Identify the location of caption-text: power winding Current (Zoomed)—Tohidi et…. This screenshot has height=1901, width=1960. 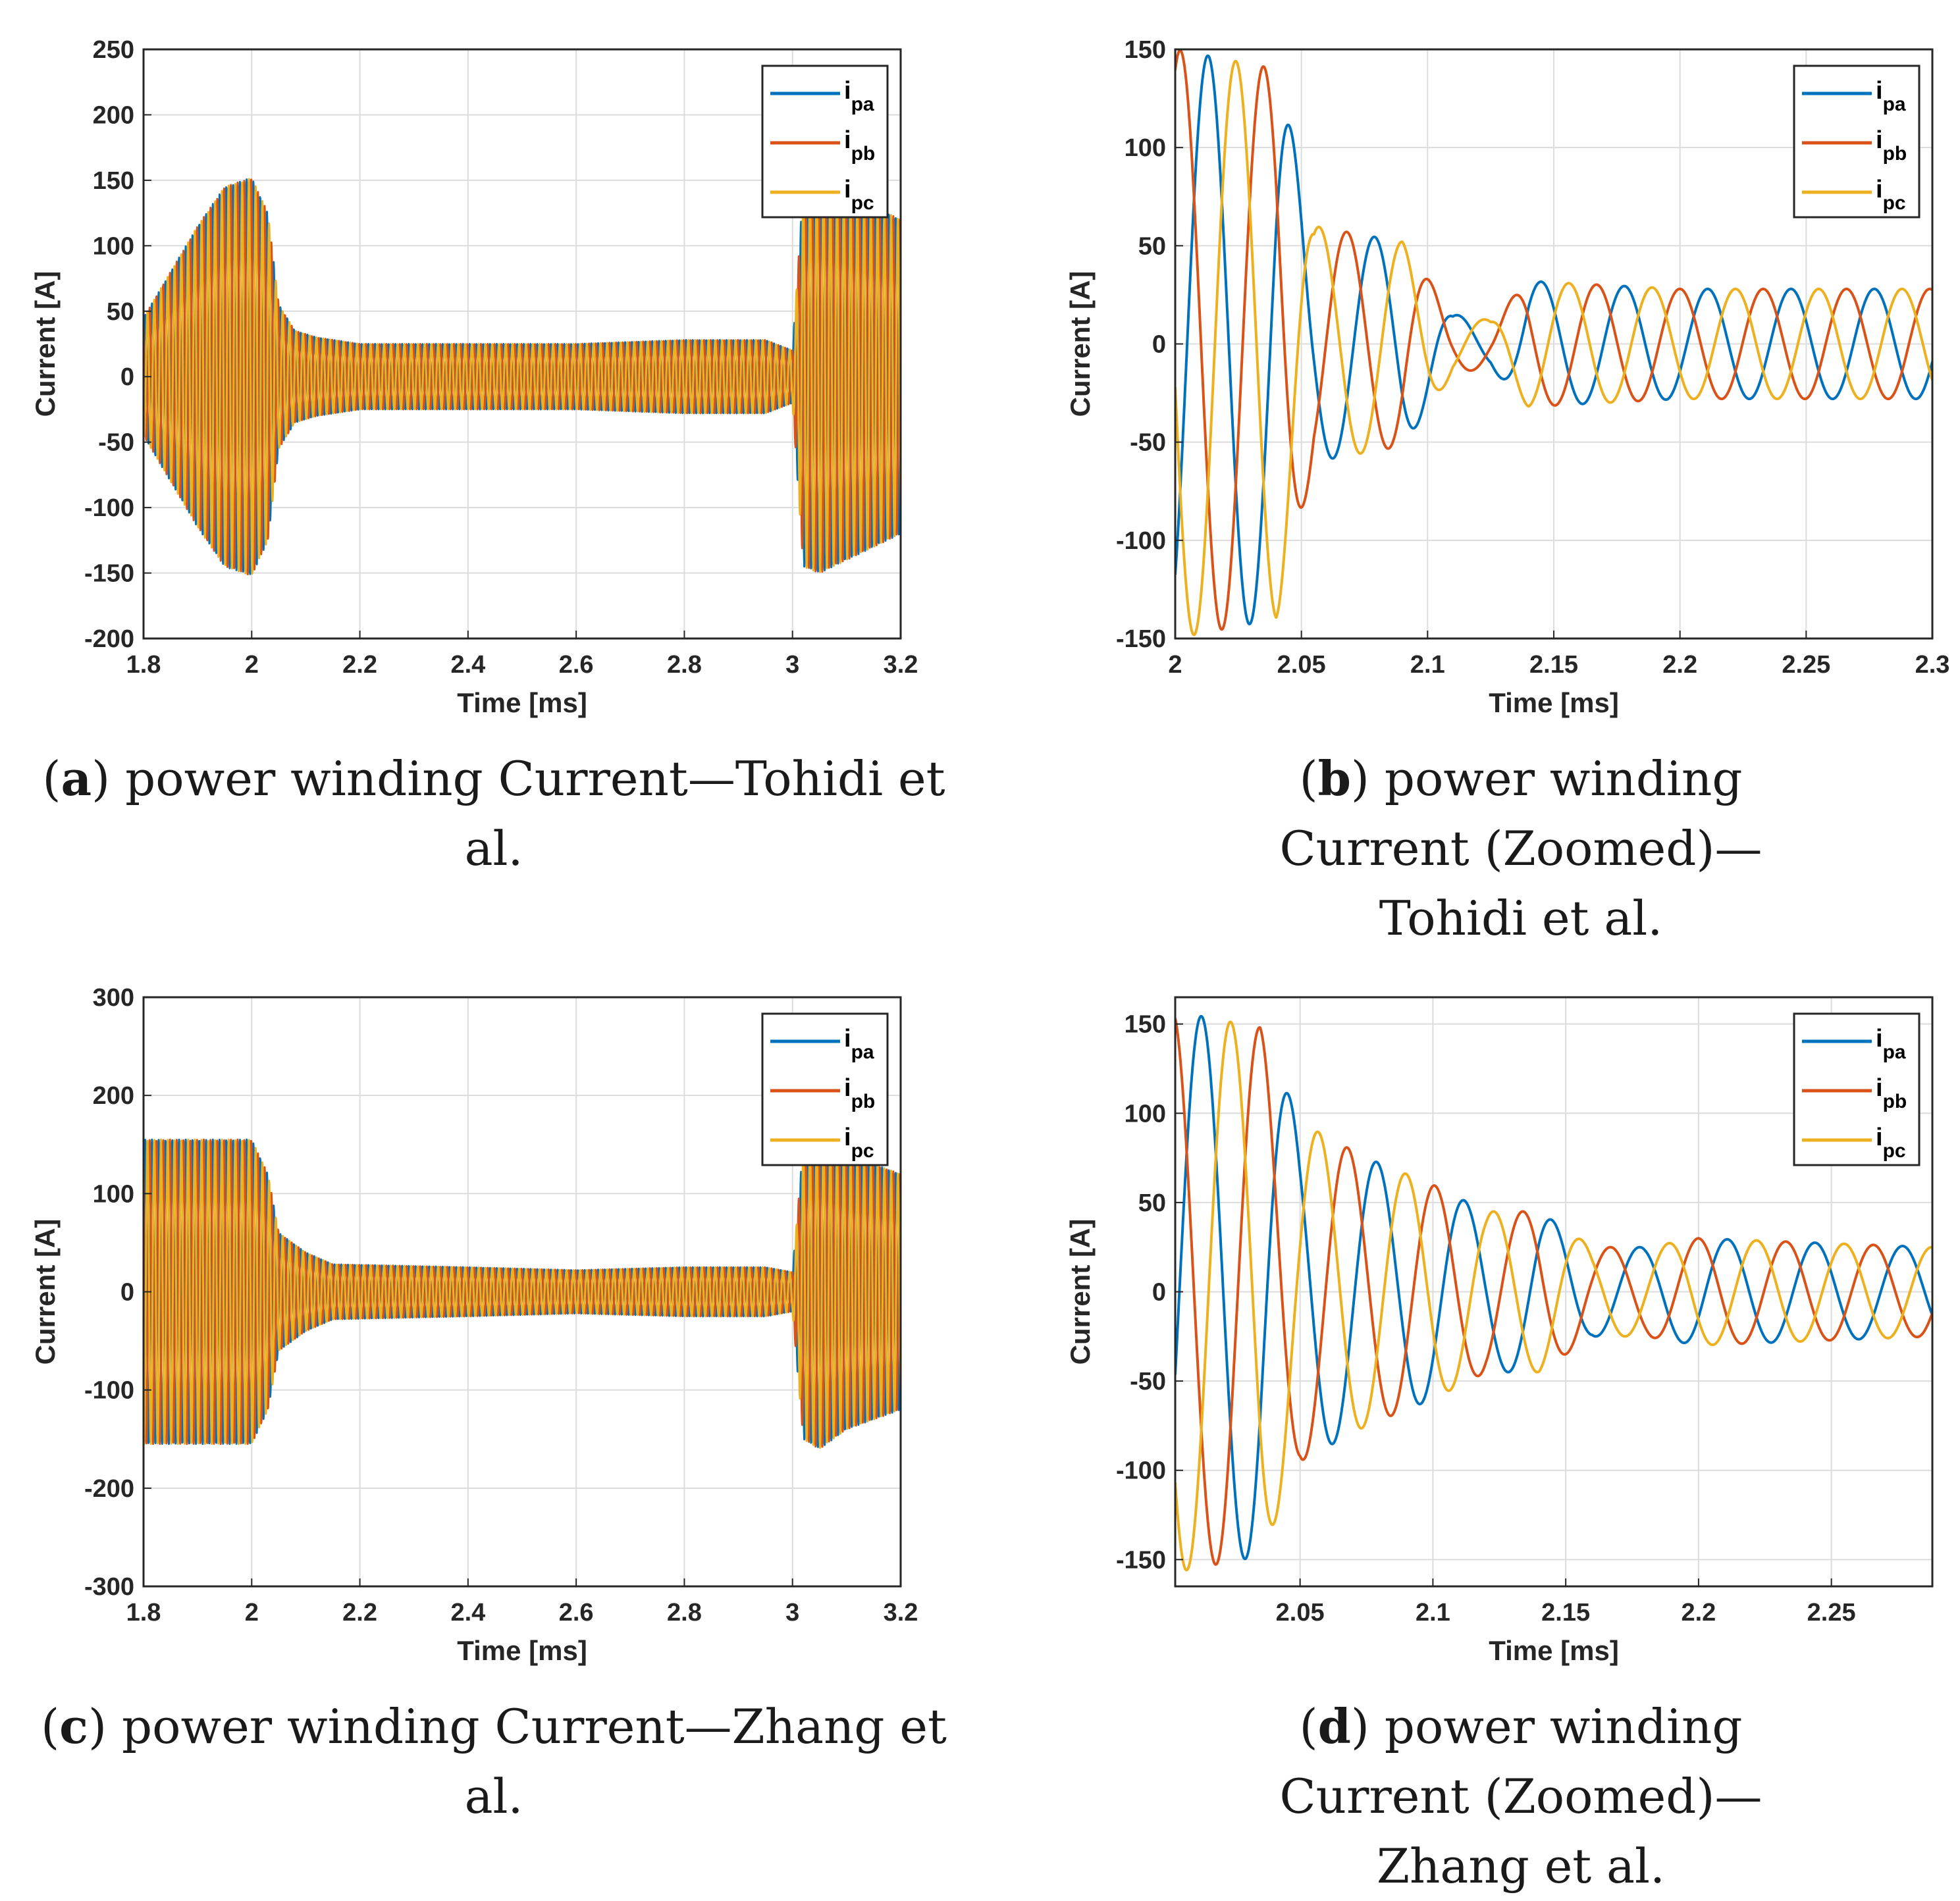
(1520, 849).